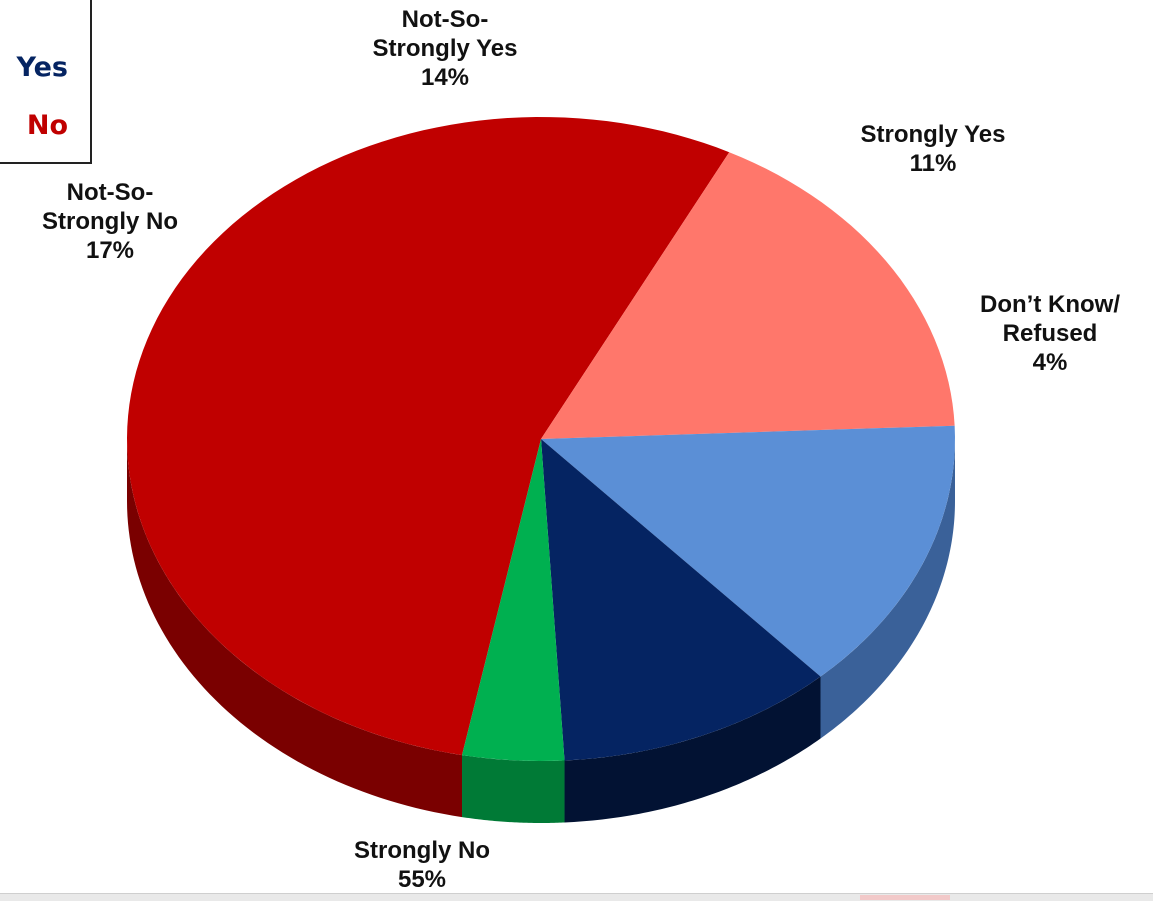 The width and height of the screenshot is (1153, 901). I want to click on pie-slice-don-t-know-refused, so click(513, 600).